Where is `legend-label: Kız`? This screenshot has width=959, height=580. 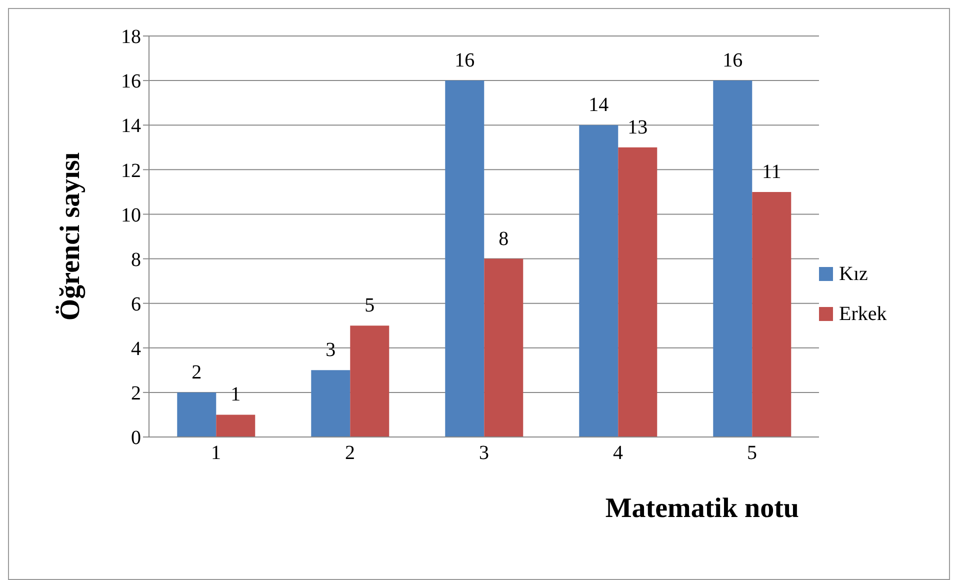 legend-label: Kız is located at coordinates (853, 274).